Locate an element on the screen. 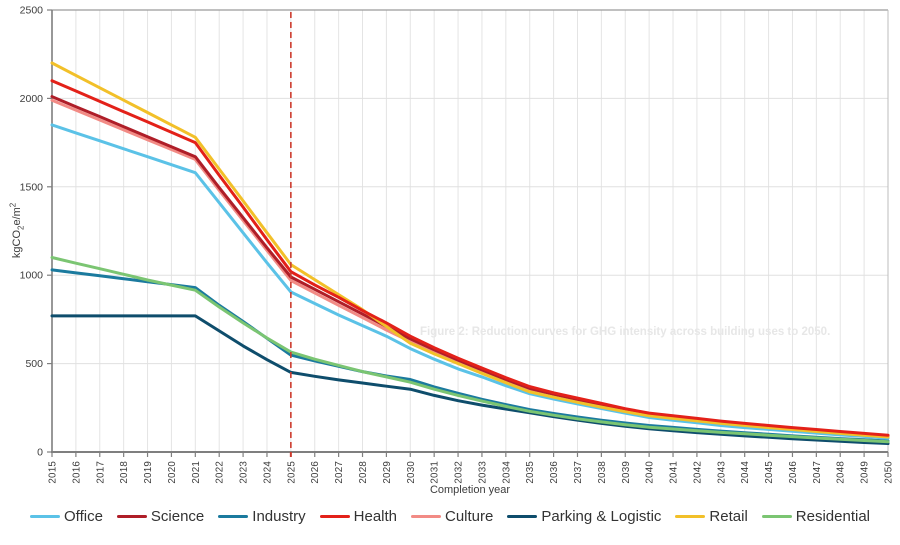 This screenshot has width=900, height=545. legend-label: Residential is located at coordinates (832, 516).